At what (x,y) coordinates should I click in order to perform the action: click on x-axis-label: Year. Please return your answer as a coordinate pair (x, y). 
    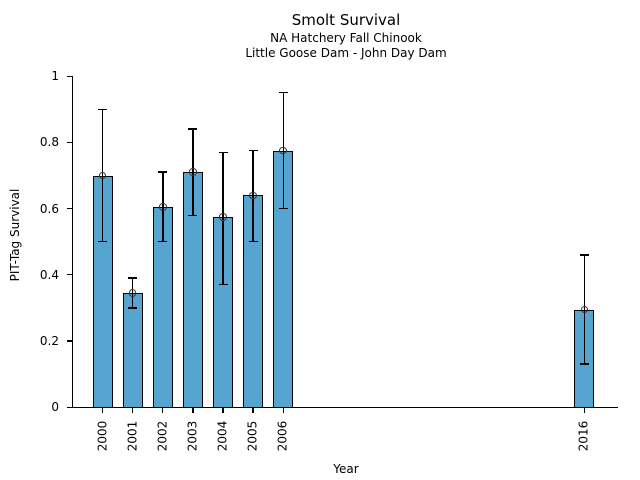
    Looking at the image, I should click on (346, 469).